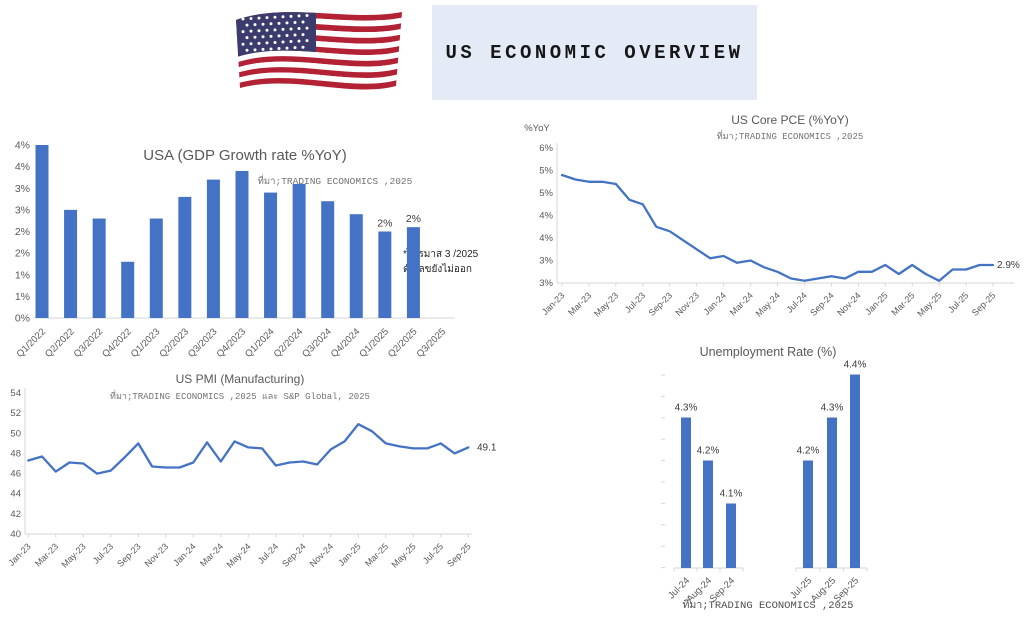 The image size is (1024, 618). I want to click on x-tick-label: Jan-24, so click(715, 303).